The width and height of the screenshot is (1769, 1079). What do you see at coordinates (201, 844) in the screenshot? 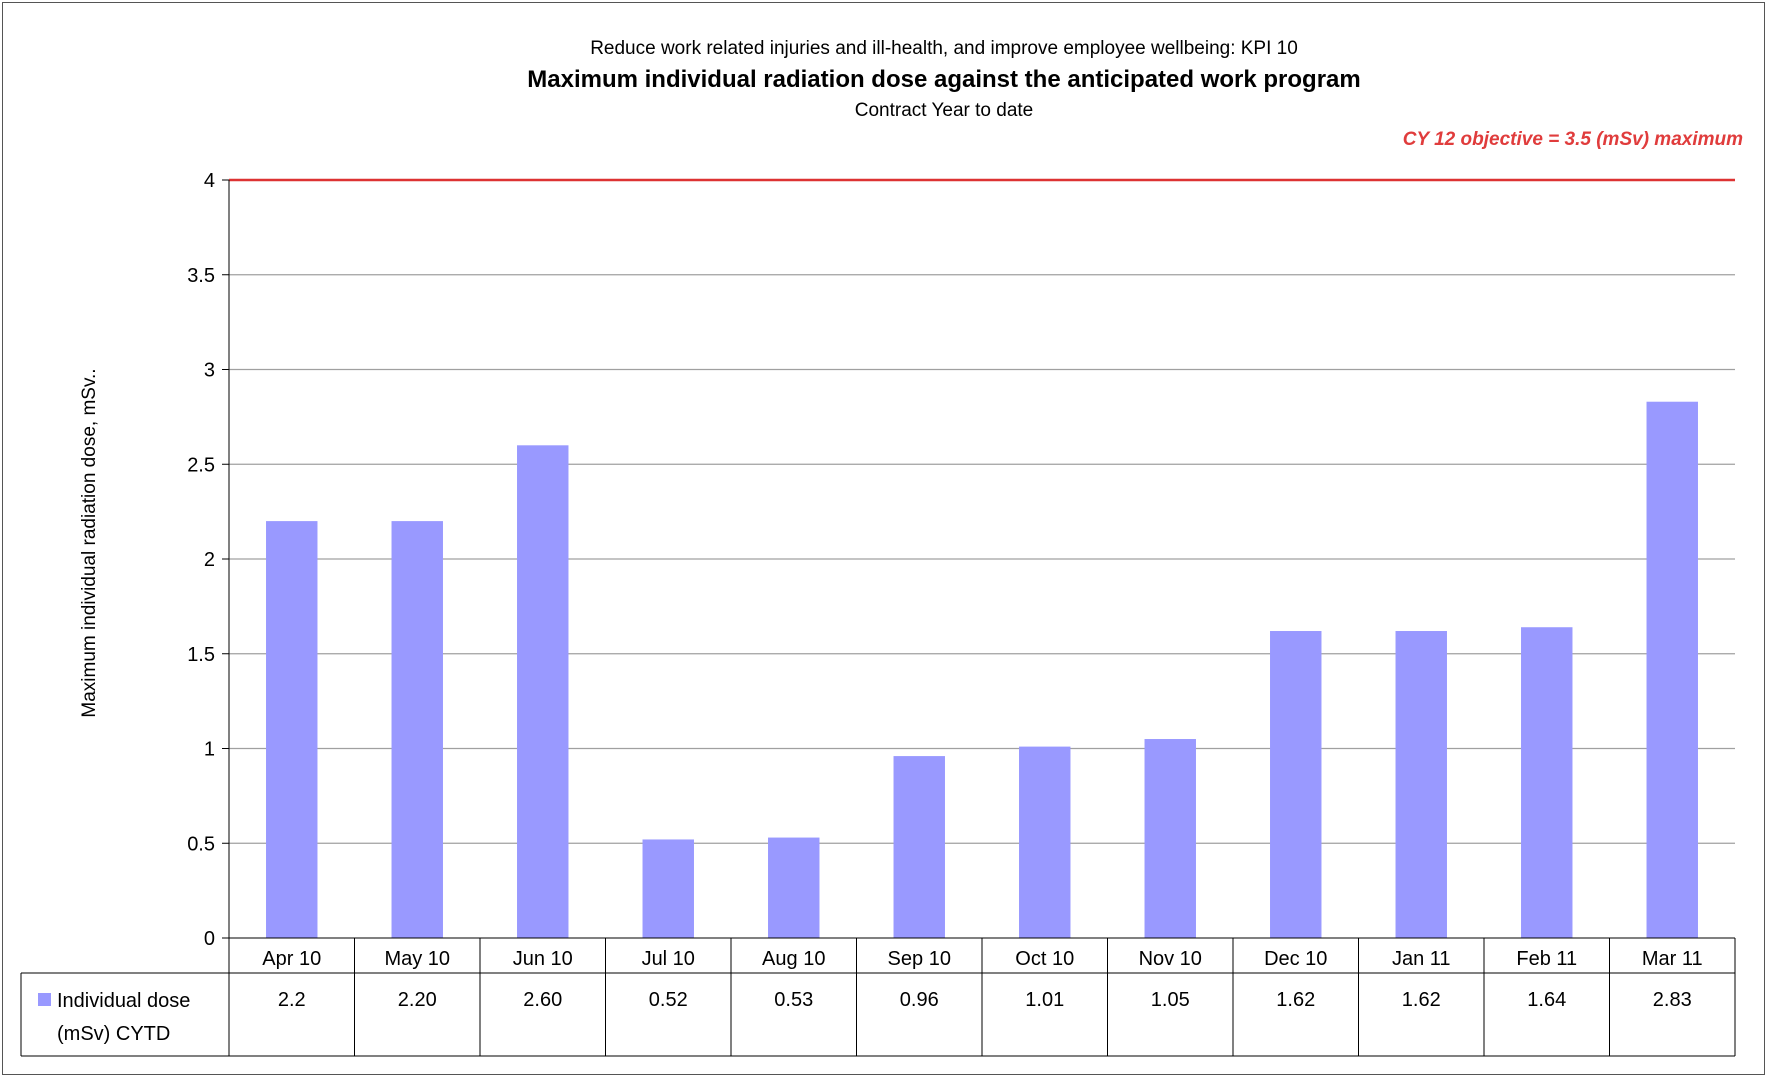
I see `y-tick-label: 0.5` at bounding box center [201, 844].